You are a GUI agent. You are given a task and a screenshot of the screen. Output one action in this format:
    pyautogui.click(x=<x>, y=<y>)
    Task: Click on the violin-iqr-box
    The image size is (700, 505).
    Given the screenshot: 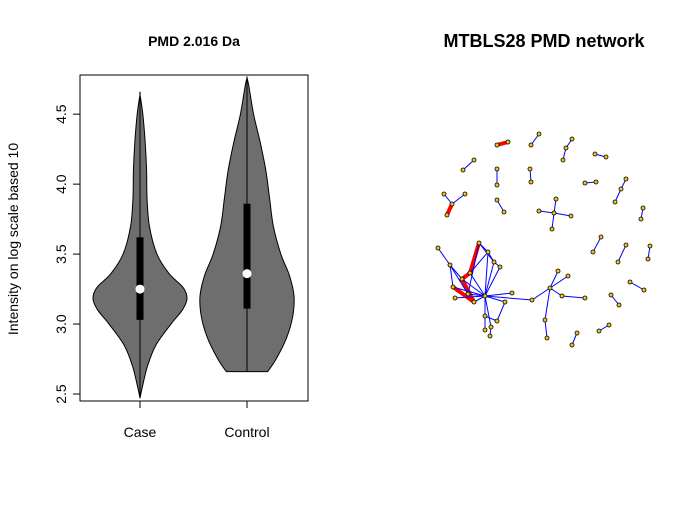 What is the action you would take?
    pyautogui.click(x=140, y=278)
    